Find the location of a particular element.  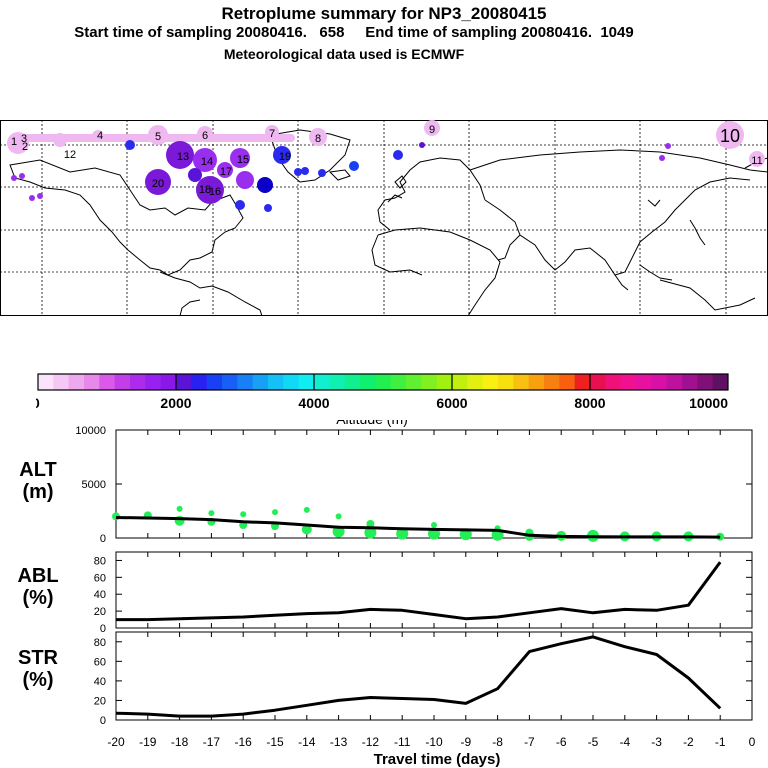

plume-label: 2 is located at coordinates (25, 147).